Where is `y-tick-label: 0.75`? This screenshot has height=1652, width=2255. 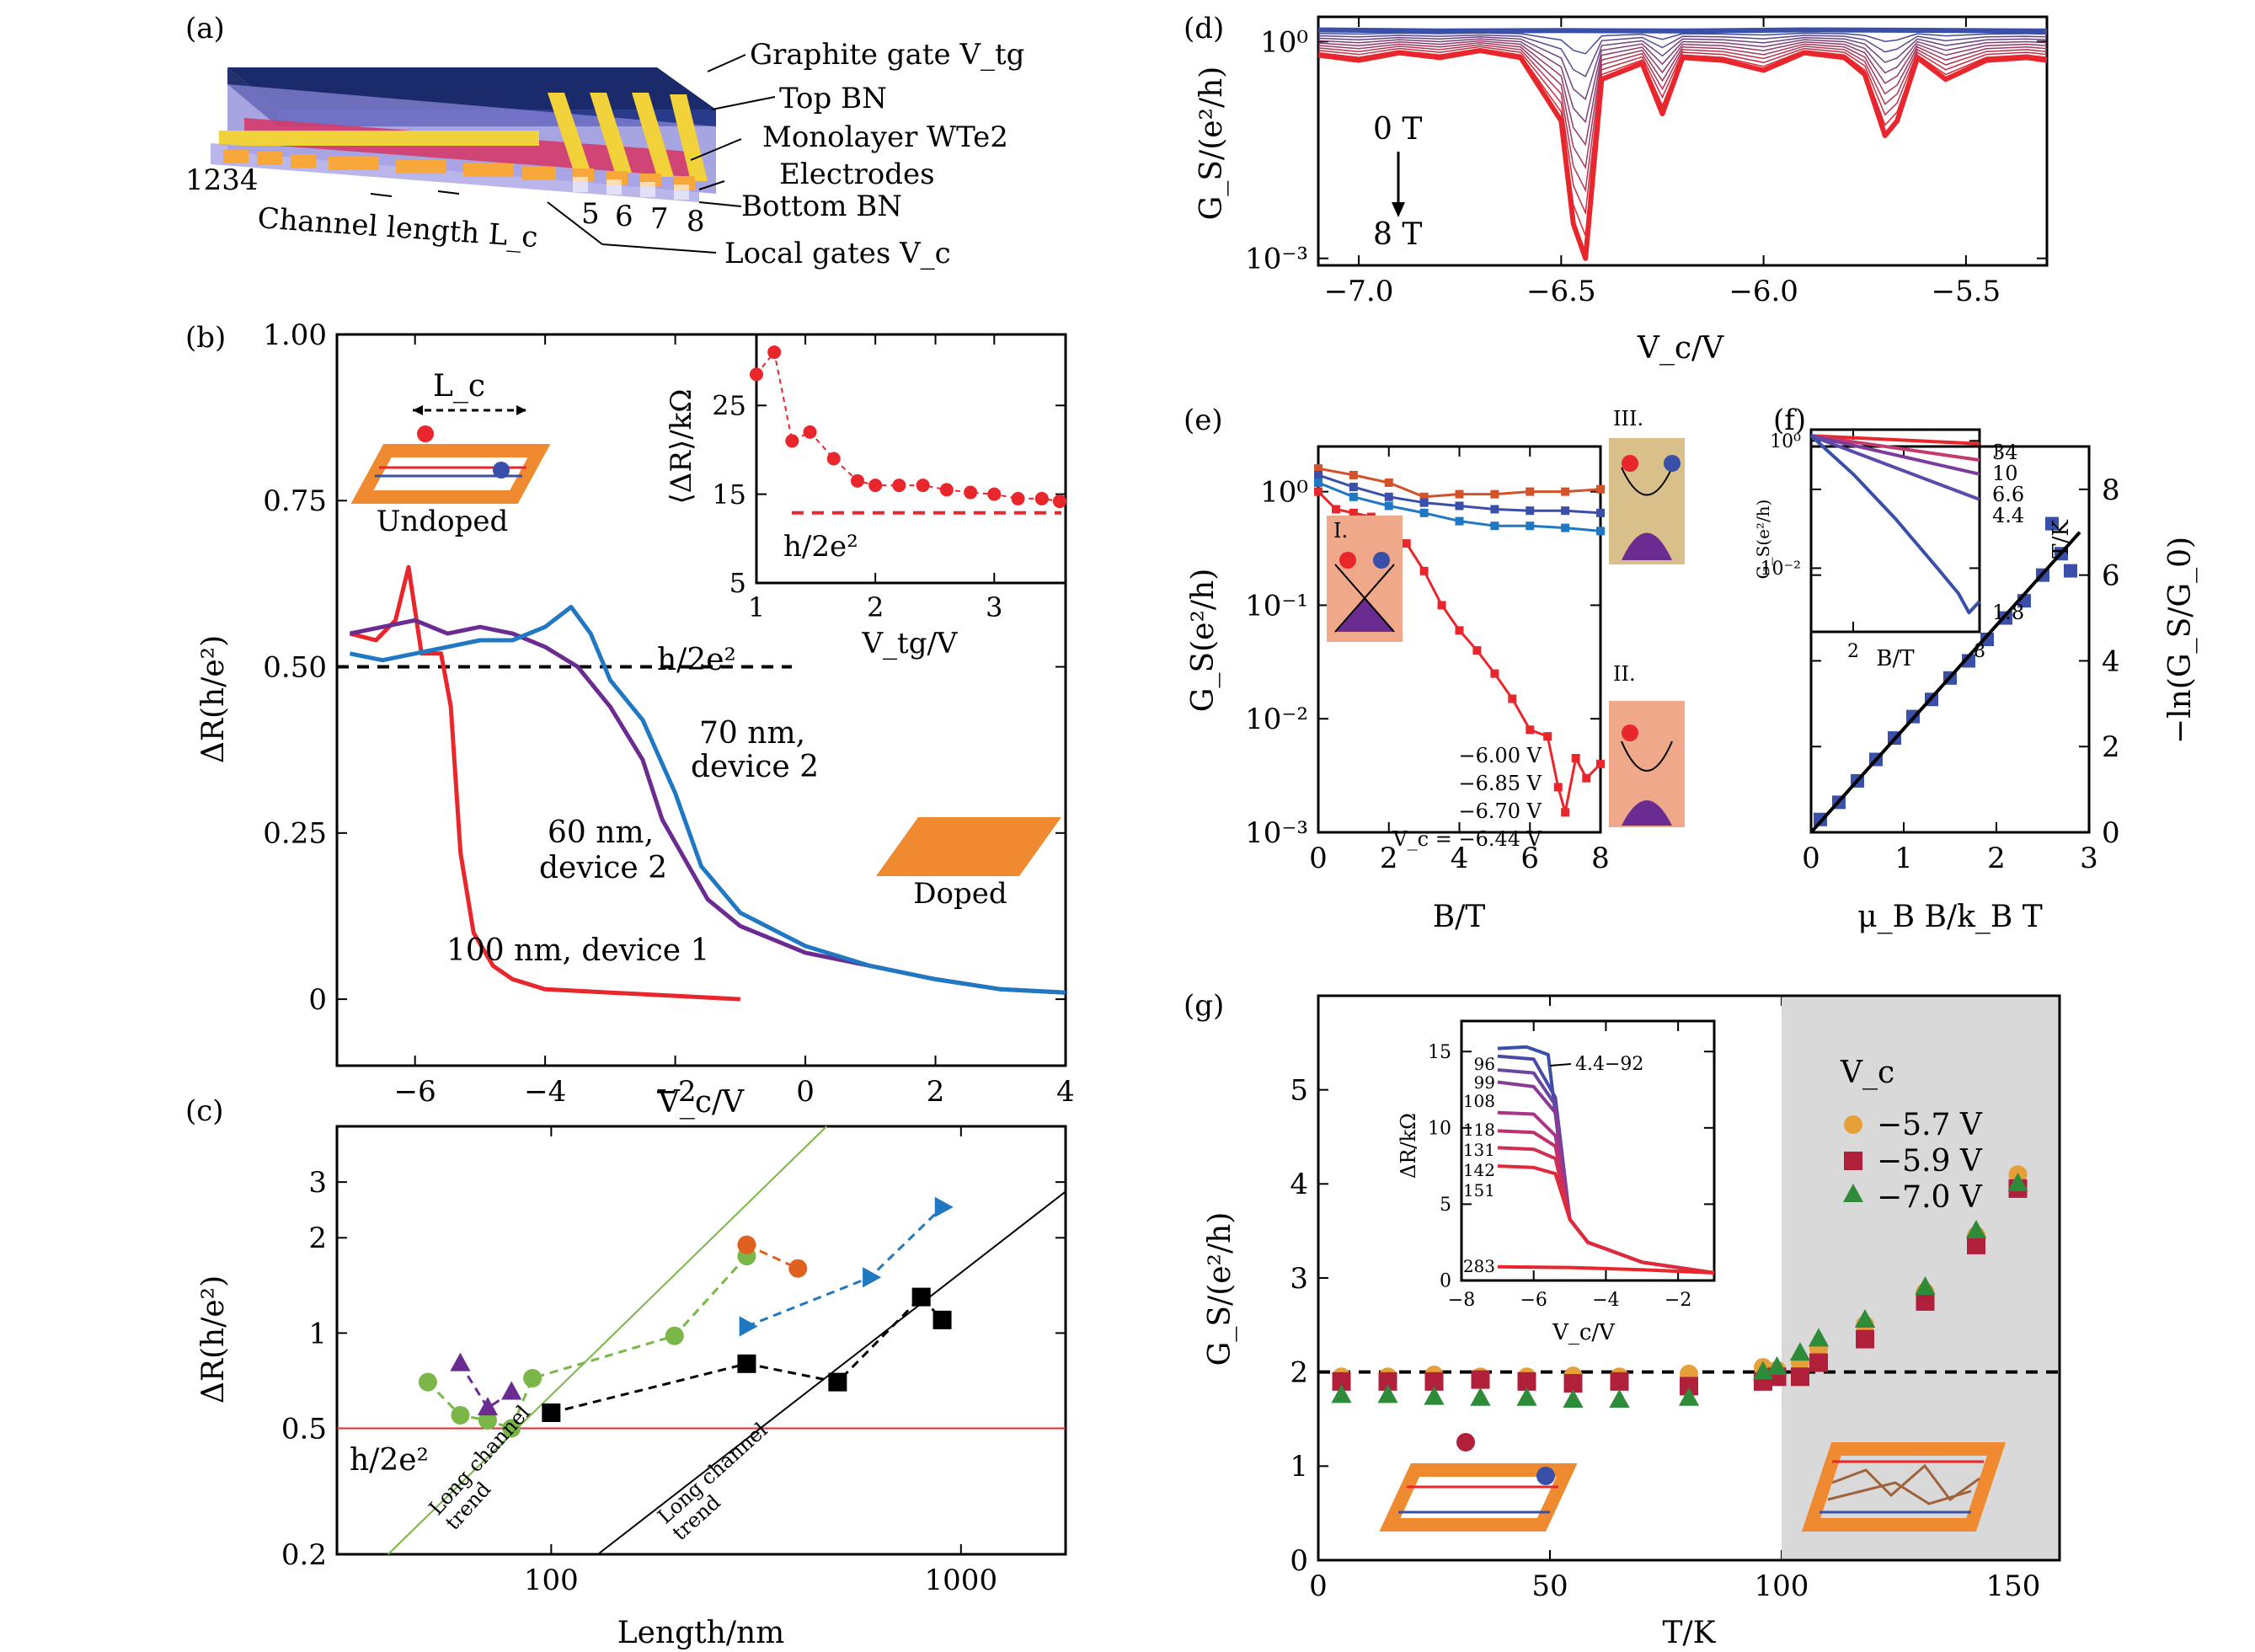
y-tick-label: 0.75 is located at coordinates (295, 501).